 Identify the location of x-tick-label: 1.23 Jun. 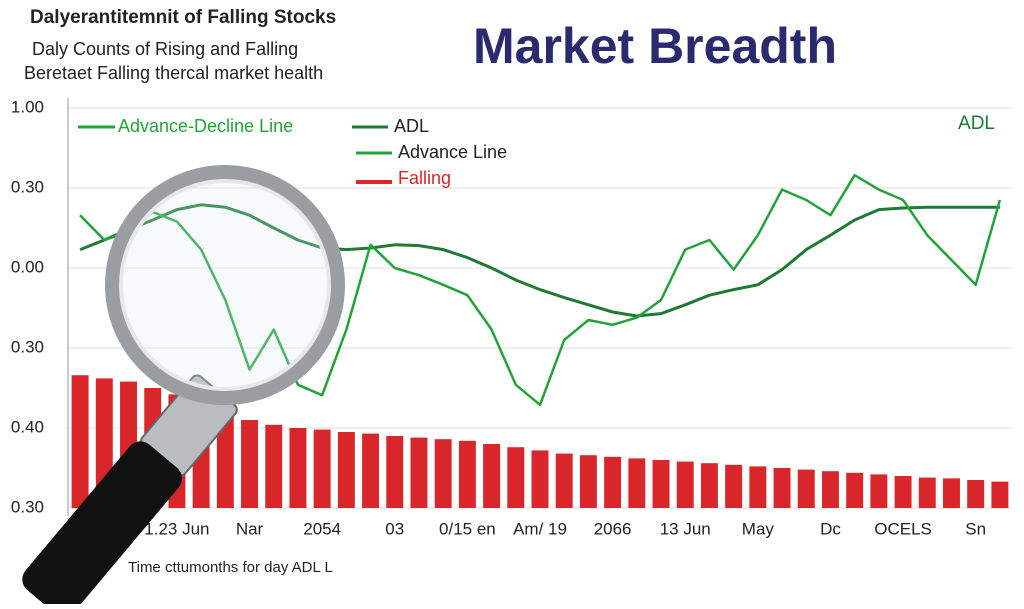
(176, 528).